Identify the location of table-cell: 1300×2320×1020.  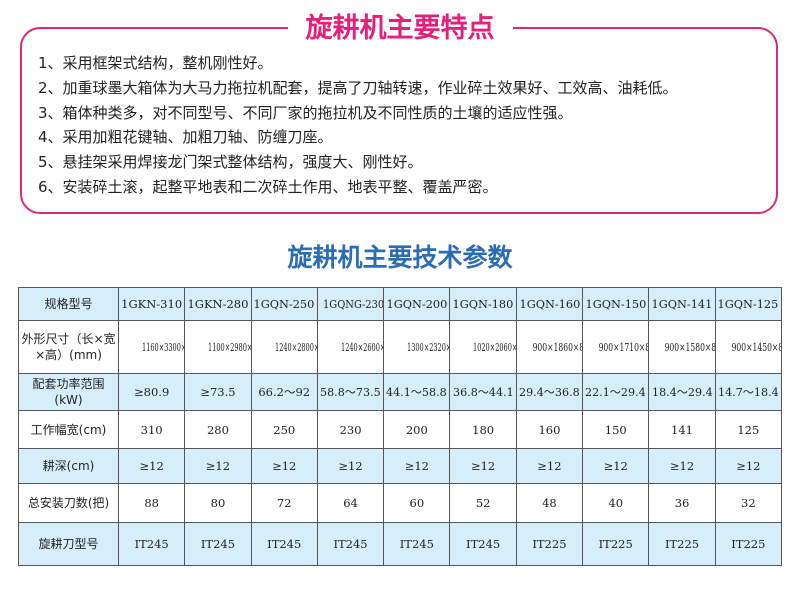
(417, 347).